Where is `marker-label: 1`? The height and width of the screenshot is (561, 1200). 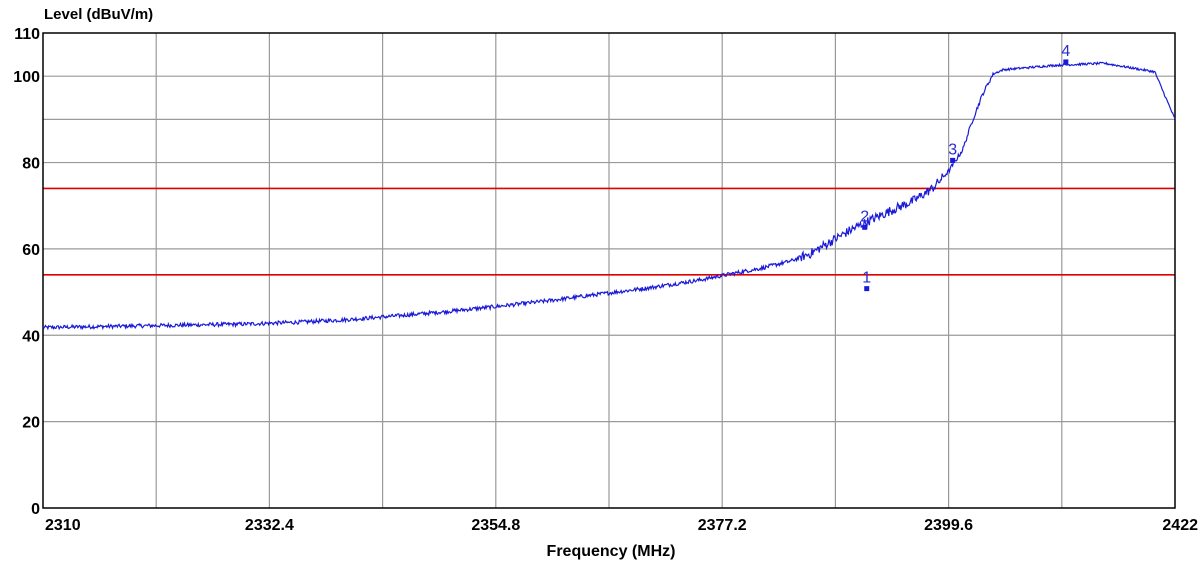 marker-label: 1 is located at coordinates (866, 278).